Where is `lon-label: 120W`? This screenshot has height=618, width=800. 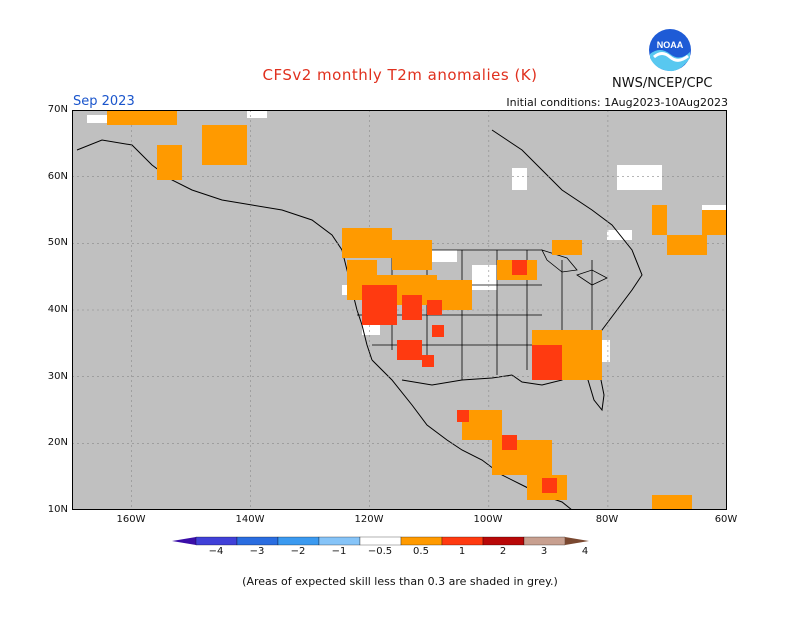
lon-label: 120W is located at coordinates (369, 519).